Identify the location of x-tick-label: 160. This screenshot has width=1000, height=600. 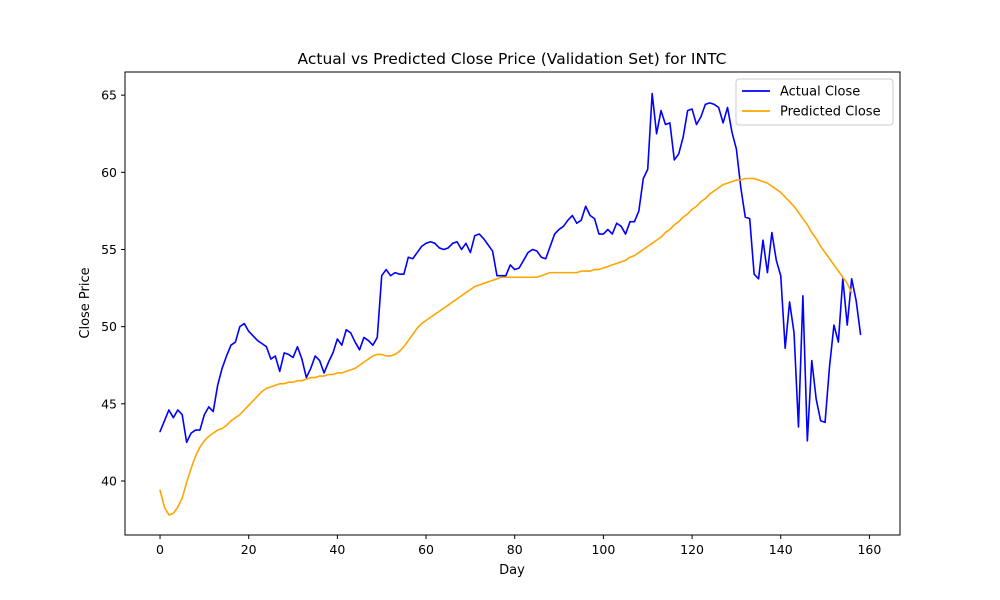
(869, 549).